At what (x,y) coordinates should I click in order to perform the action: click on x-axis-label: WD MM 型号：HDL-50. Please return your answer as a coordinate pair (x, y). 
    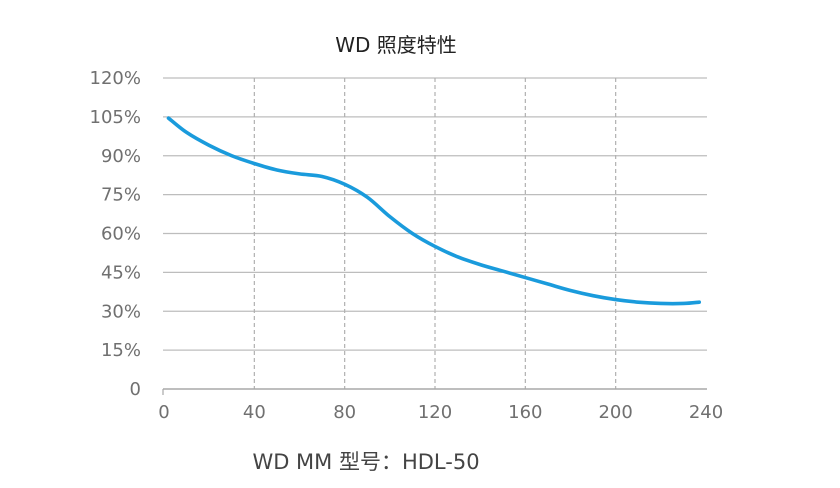
    Looking at the image, I should click on (365, 462).